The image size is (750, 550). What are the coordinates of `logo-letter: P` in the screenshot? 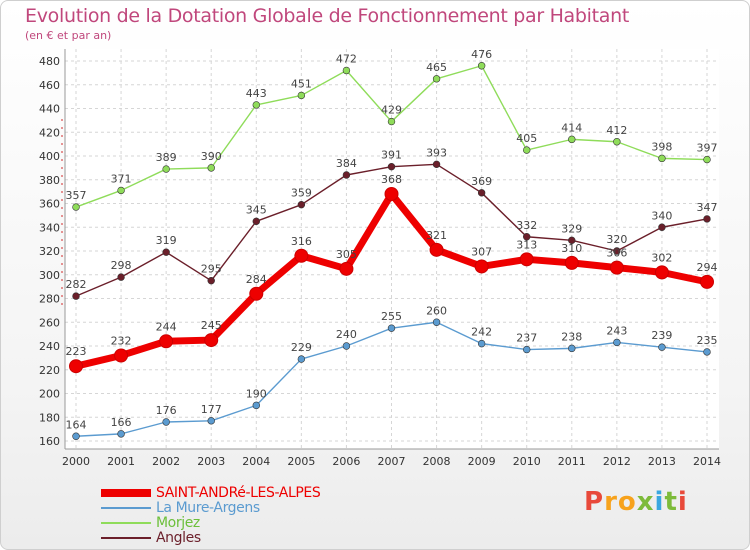 It's located at (594, 502).